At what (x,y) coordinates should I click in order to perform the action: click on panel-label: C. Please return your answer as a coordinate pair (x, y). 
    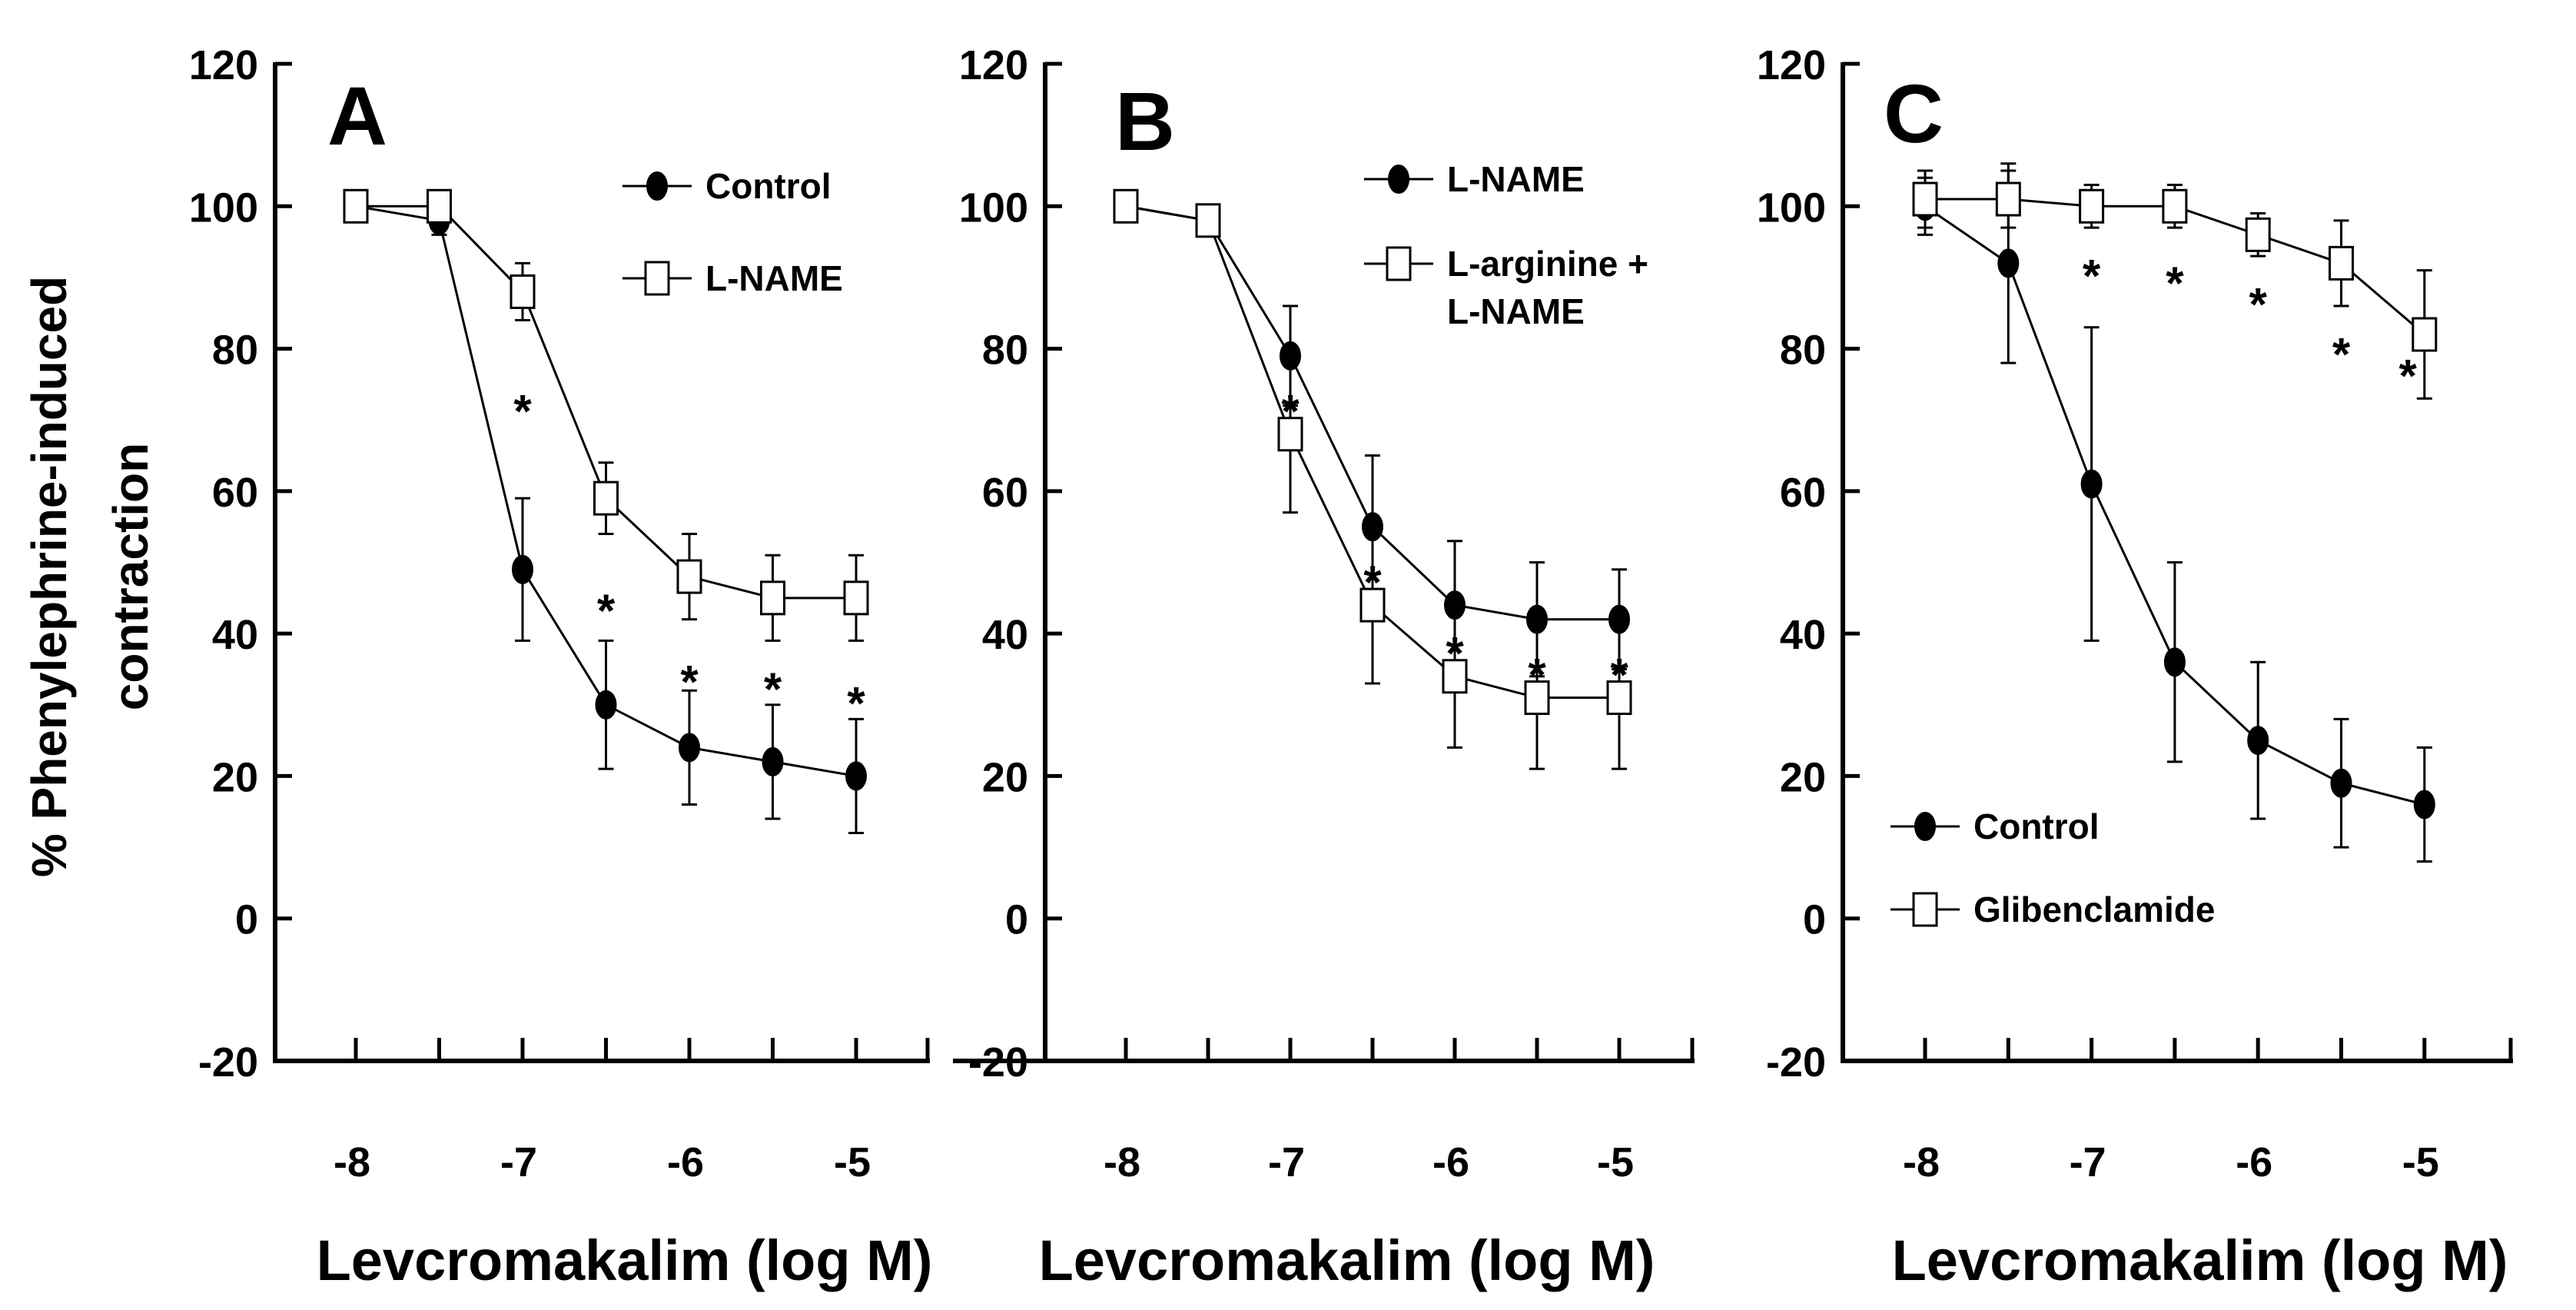
    Looking at the image, I should click on (1914, 114).